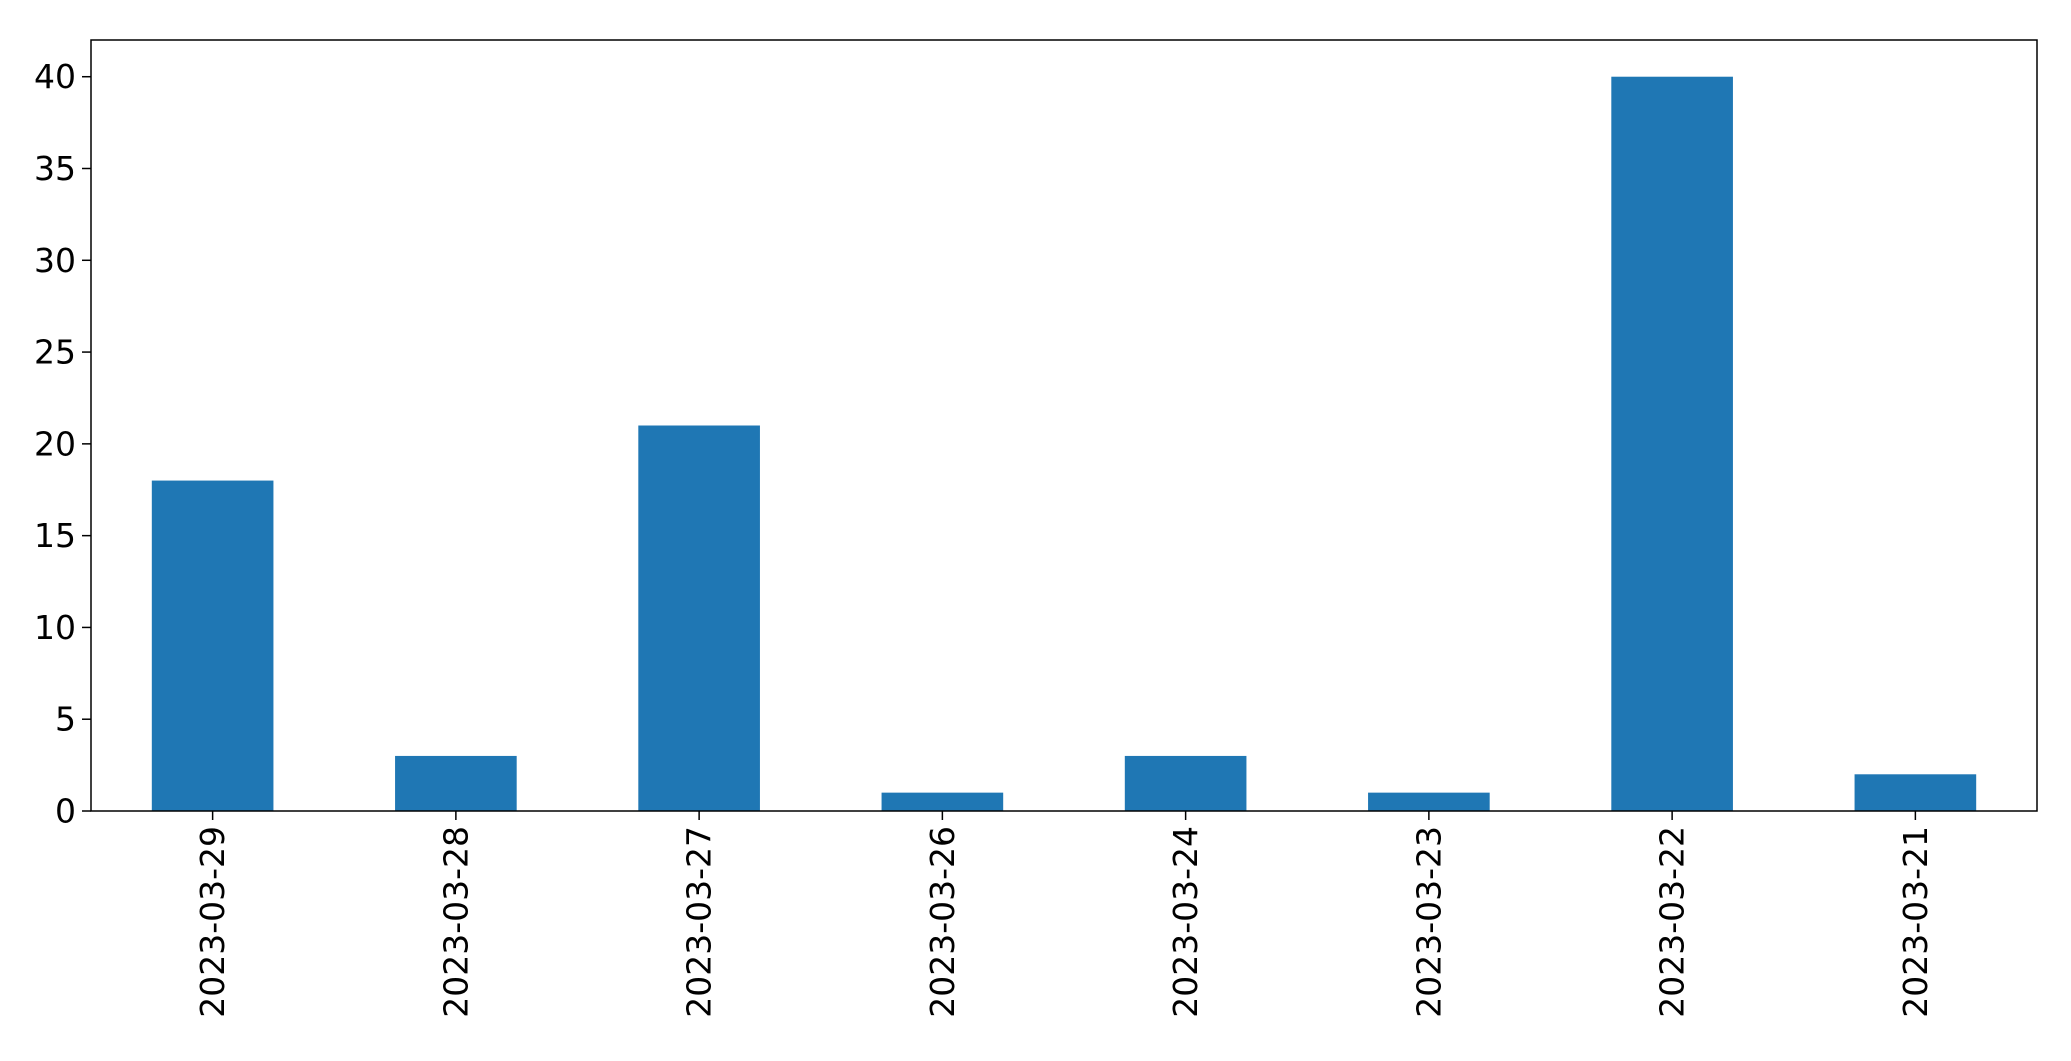  Describe the element at coordinates (55, 352) in the screenshot. I see `y-tick-label: 25` at that location.